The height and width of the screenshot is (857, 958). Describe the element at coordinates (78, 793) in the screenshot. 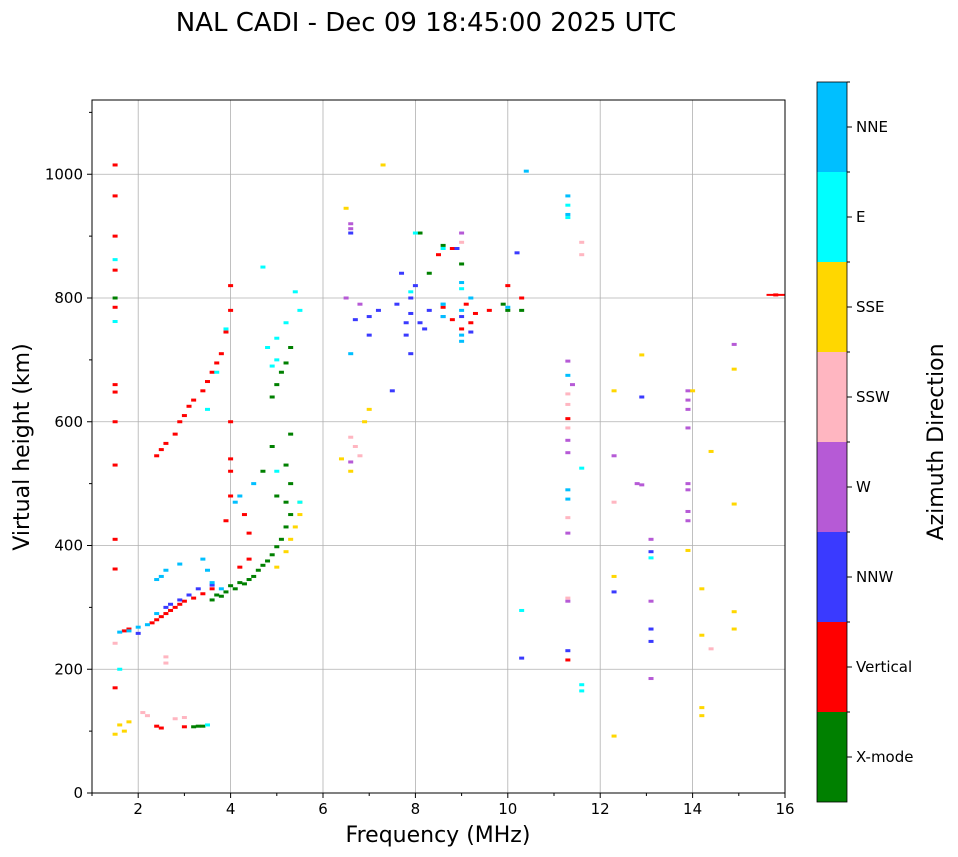

I see `y-tick-label: 0` at that location.